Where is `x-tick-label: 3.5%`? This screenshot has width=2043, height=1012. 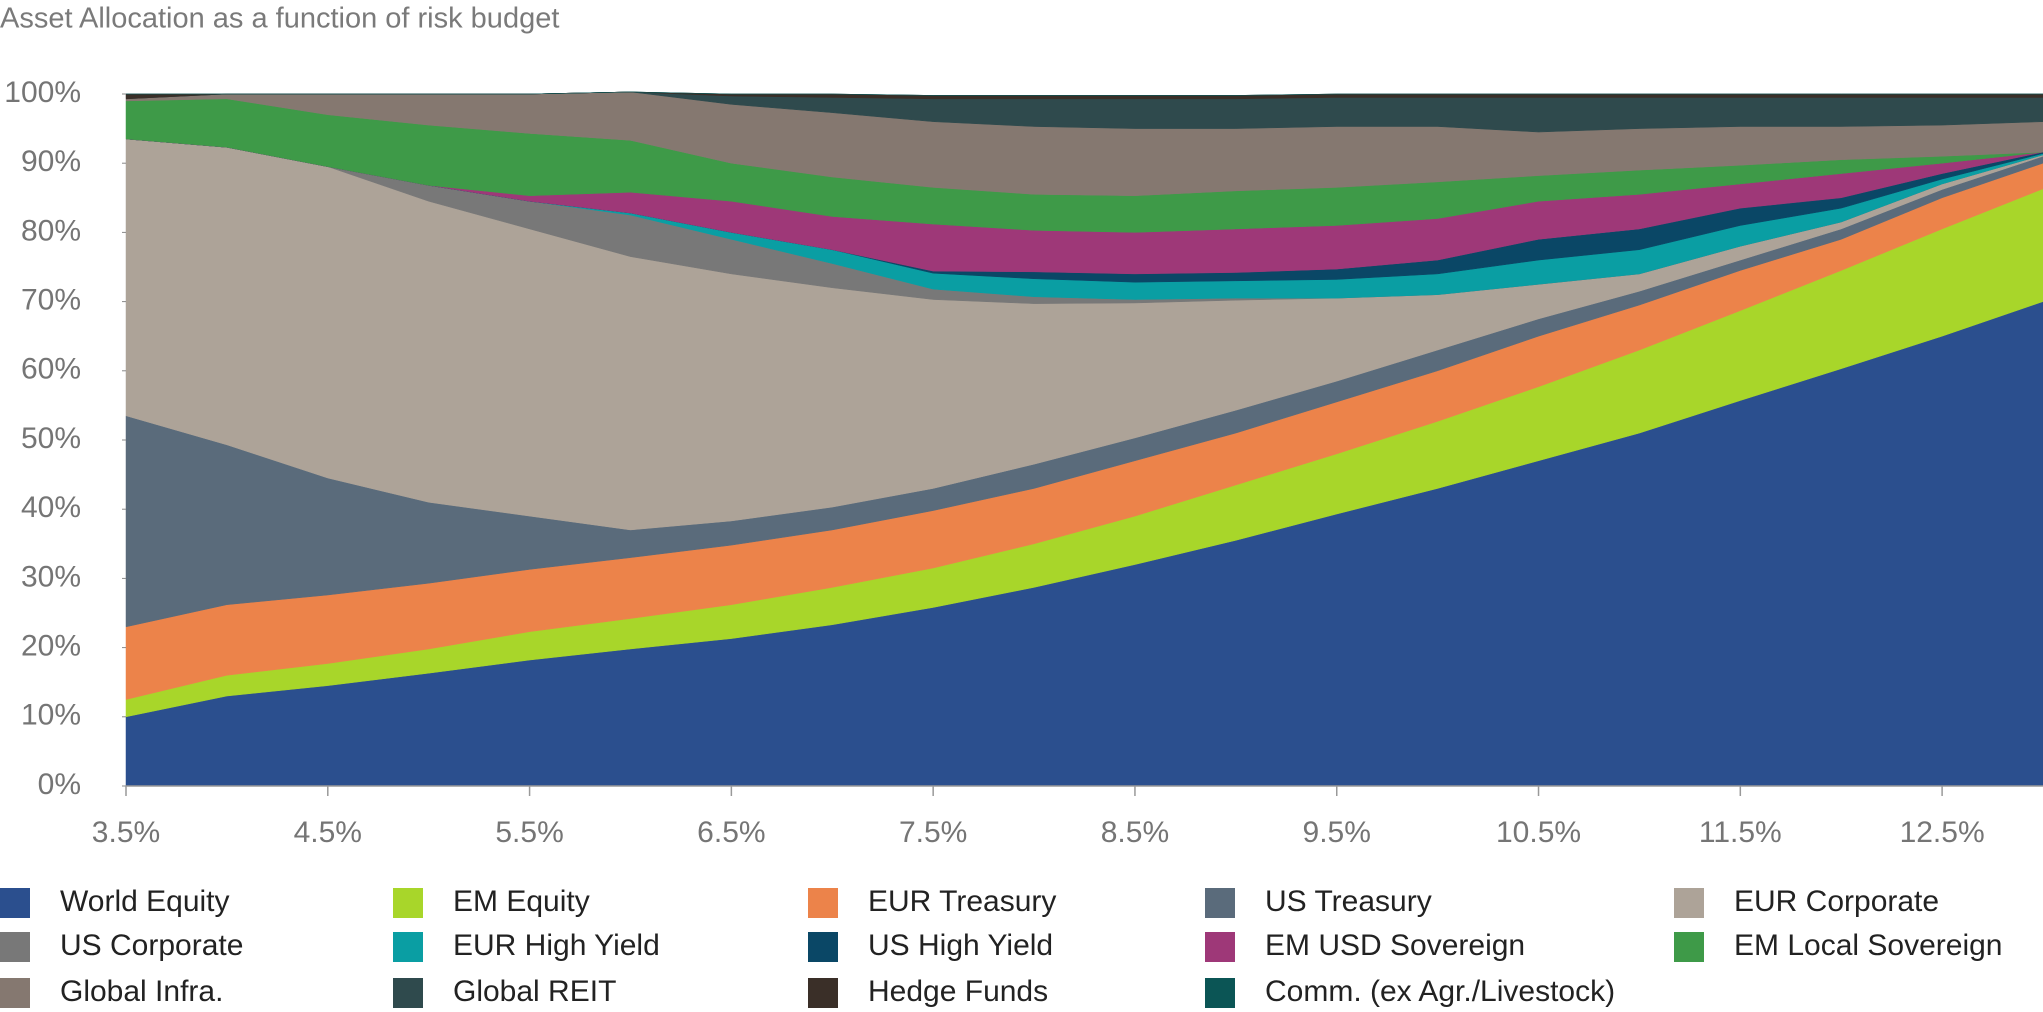
x-tick-label: 3.5% is located at coordinates (126, 832).